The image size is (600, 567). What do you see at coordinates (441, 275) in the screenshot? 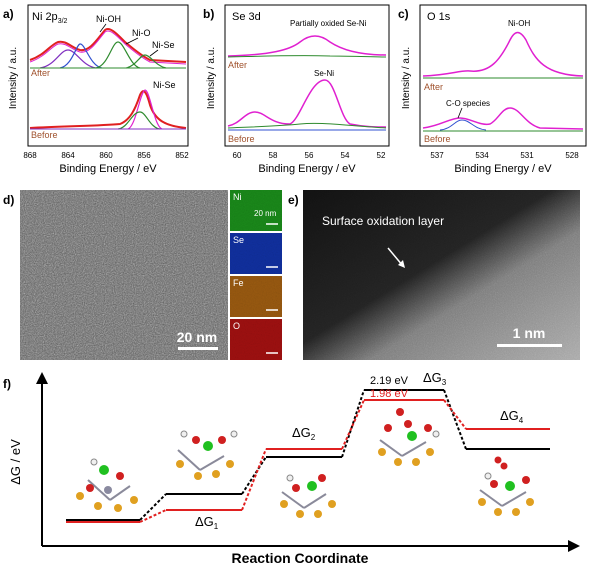
I see `panel-e-hrtem-texture` at bounding box center [441, 275].